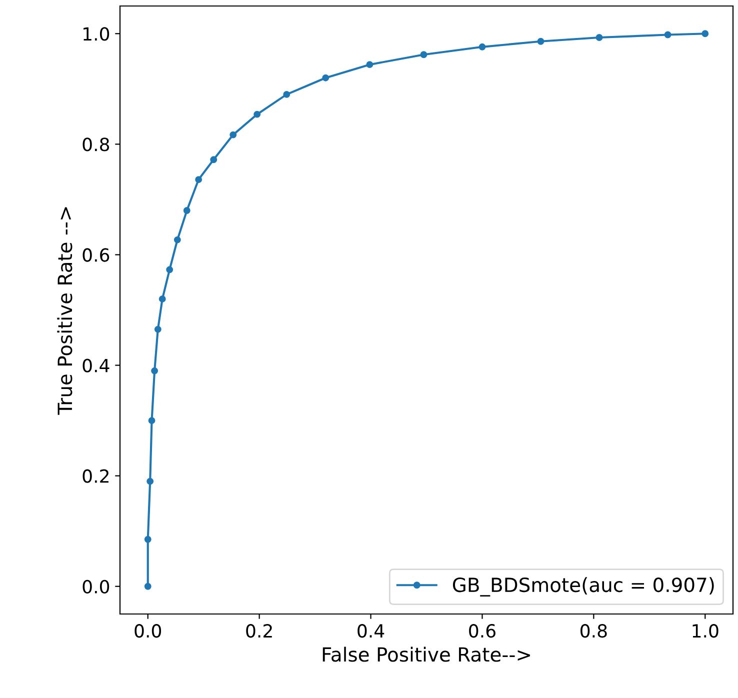  What do you see at coordinates (95, 476) in the screenshot?
I see `y-tick-label: 0.2` at bounding box center [95, 476].